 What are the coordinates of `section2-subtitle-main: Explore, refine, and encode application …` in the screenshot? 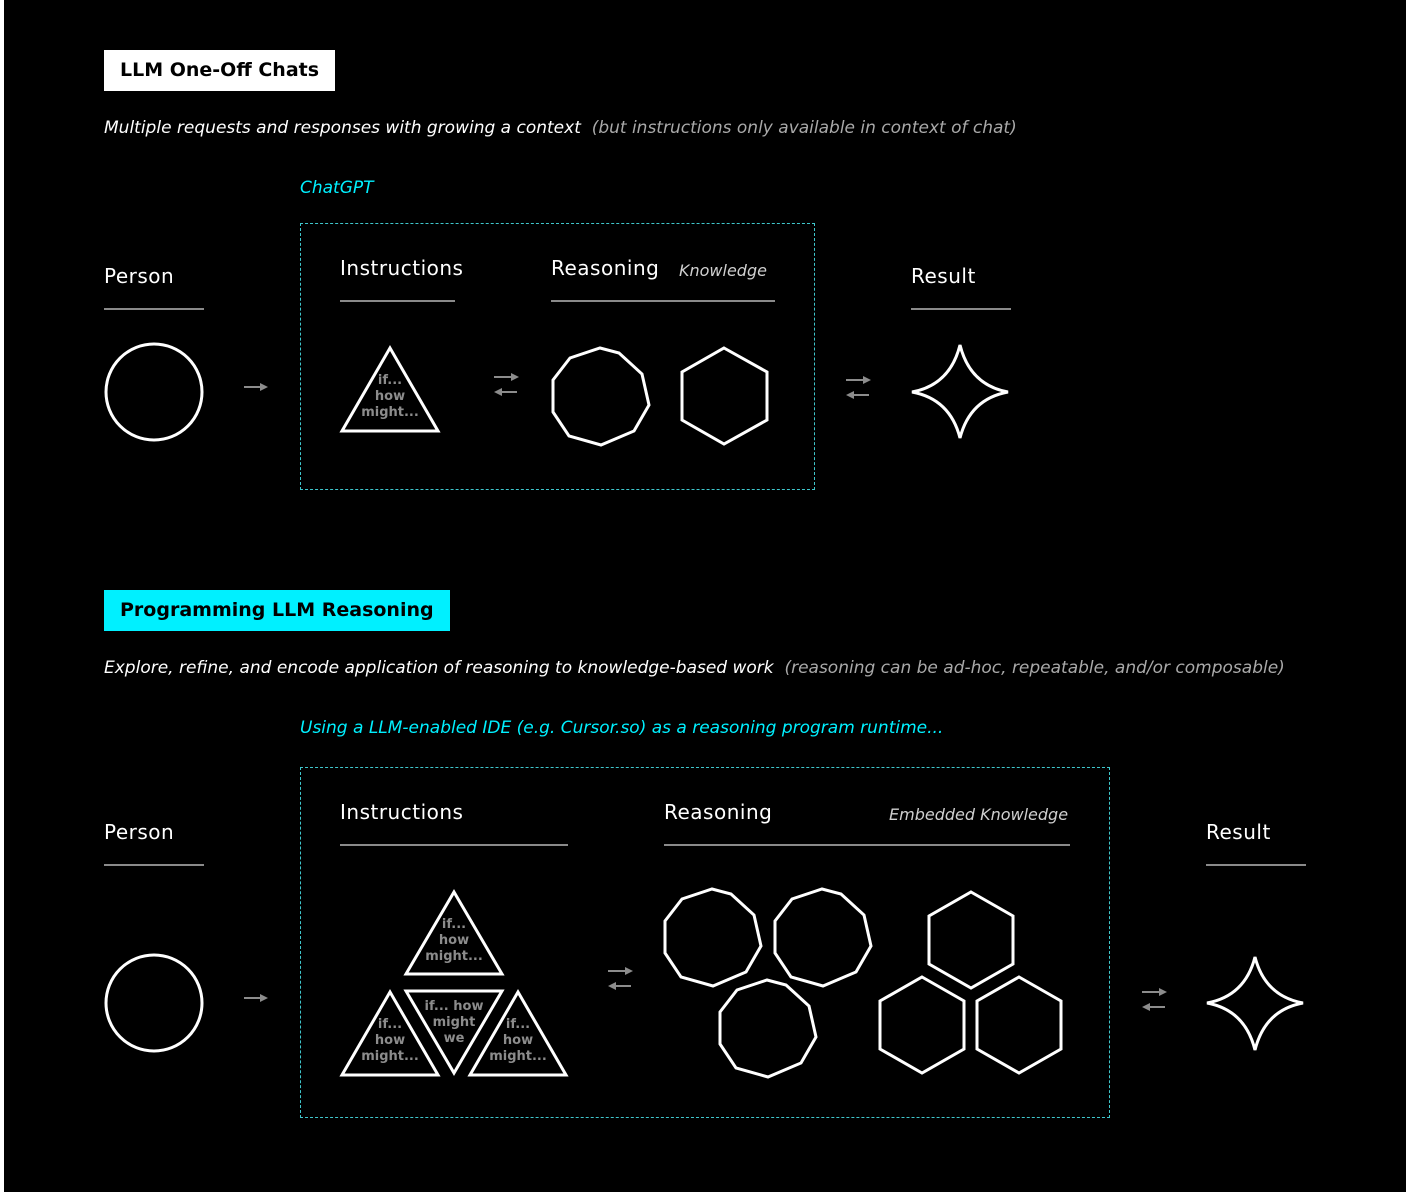 It's located at (439, 668).